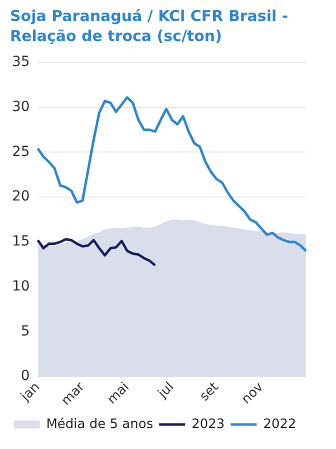 This screenshot has width=336, height=449. Describe the element at coordinates (21, 106) in the screenshot. I see `y-tick-label: 30` at that location.